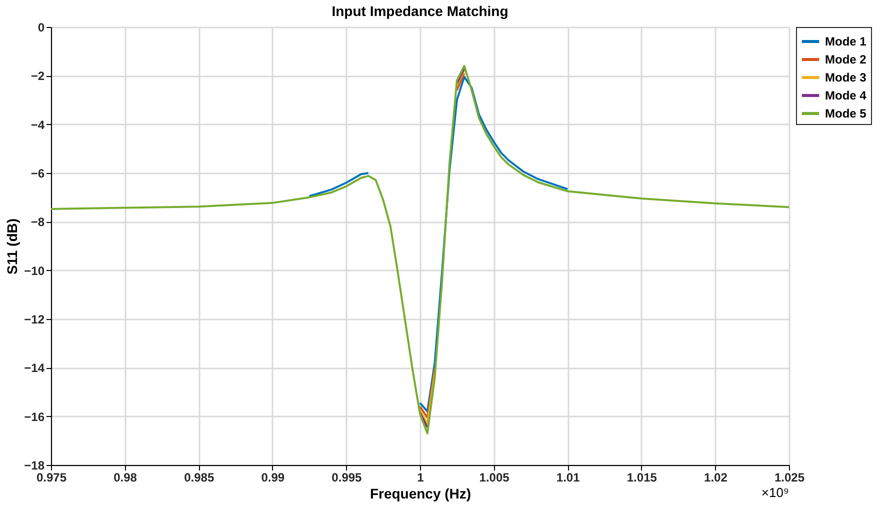  What do you see at coordinates (199, 477) in the screenshot?
I see `x-tick-label: 0.985` at bounding box center [199, 477].